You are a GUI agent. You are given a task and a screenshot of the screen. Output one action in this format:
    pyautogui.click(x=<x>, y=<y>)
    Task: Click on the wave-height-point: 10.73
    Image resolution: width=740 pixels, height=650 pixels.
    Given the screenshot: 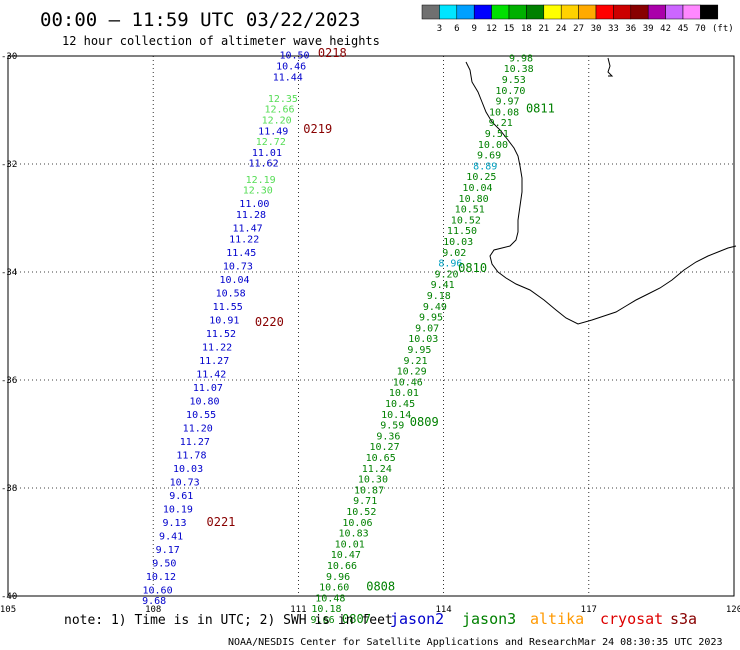 What is the action you would take?
    pyautogui.click(x=238, y=266)
    